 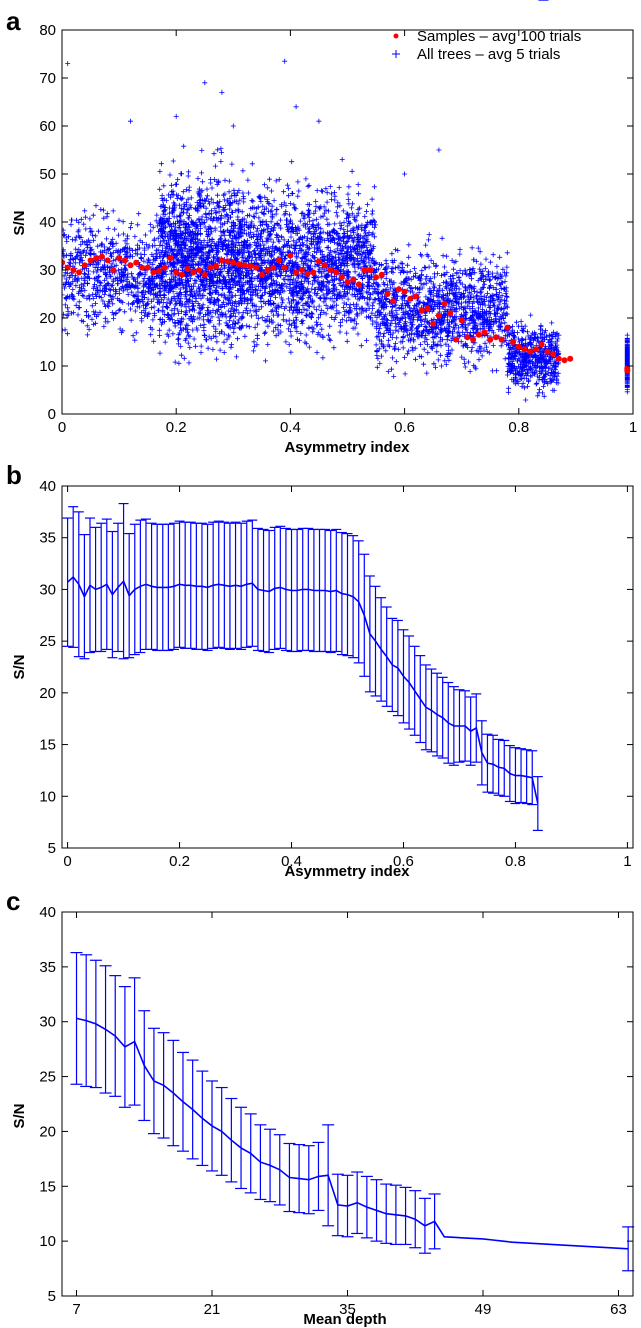 What do you see at coordinates (47, 78) in the screenshot?
I see `y-tick-label: 70` at bounding box center [47, 78].